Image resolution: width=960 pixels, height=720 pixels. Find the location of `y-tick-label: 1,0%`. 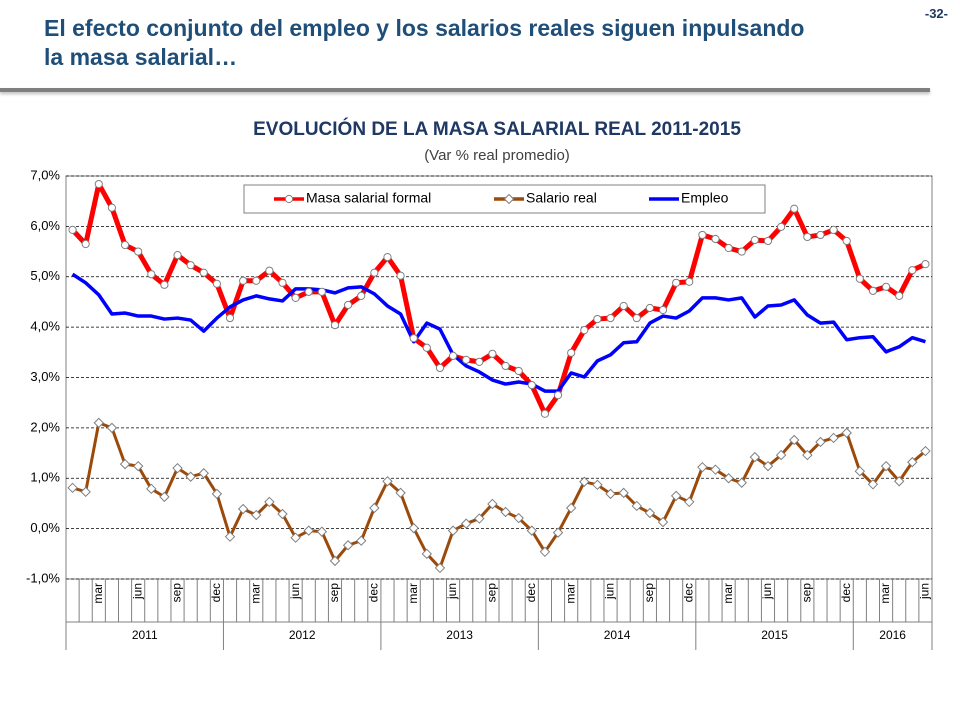

y-tick-label: 1,0% is located at coordinates (45, 477).